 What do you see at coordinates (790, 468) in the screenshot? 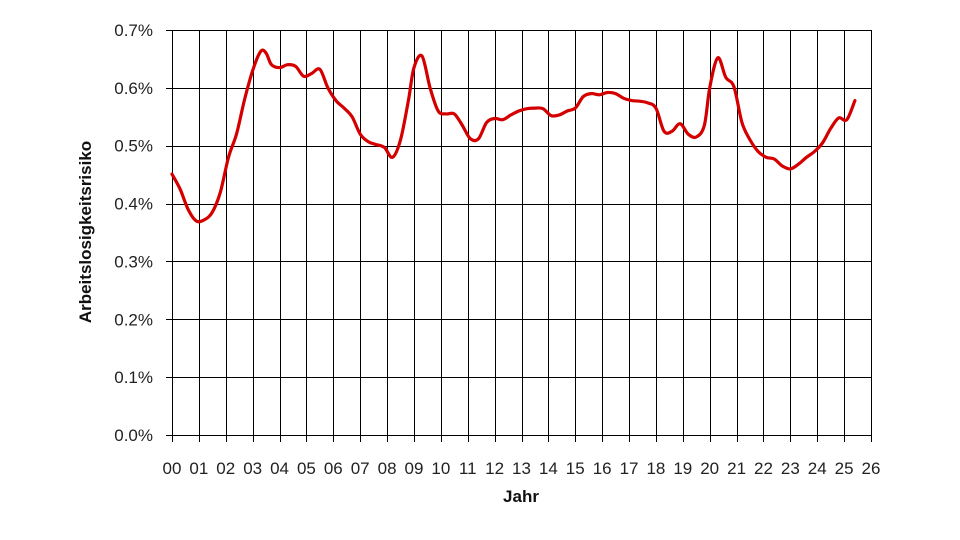
I see `x-tick-label: 23` at bounding box center [790, 468].